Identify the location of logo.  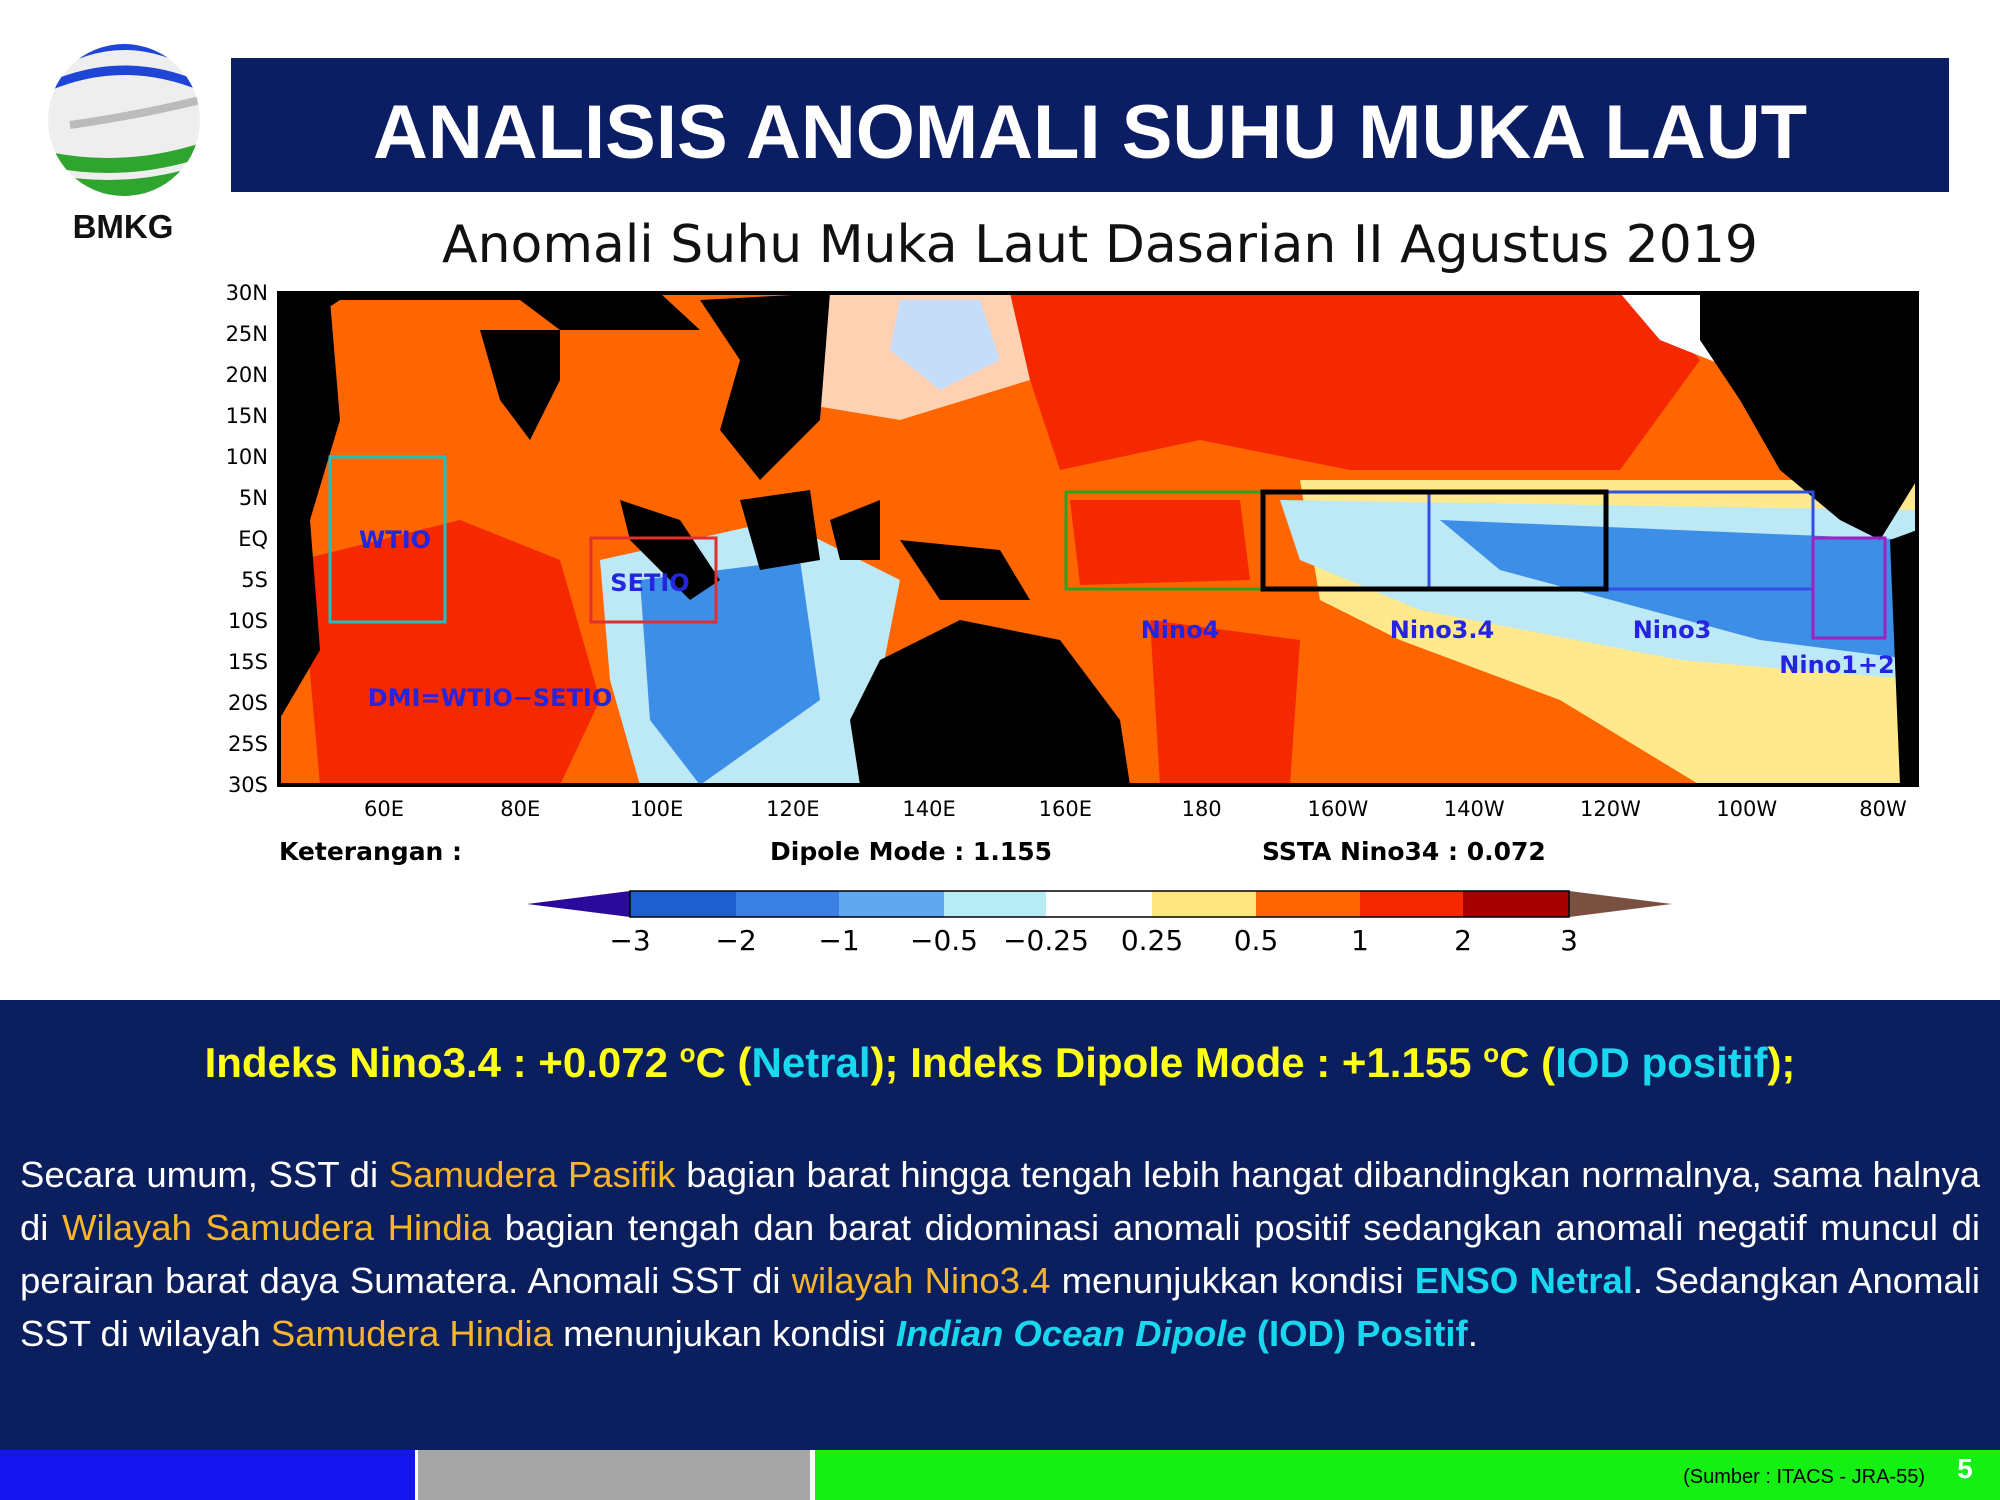
(124, 120).